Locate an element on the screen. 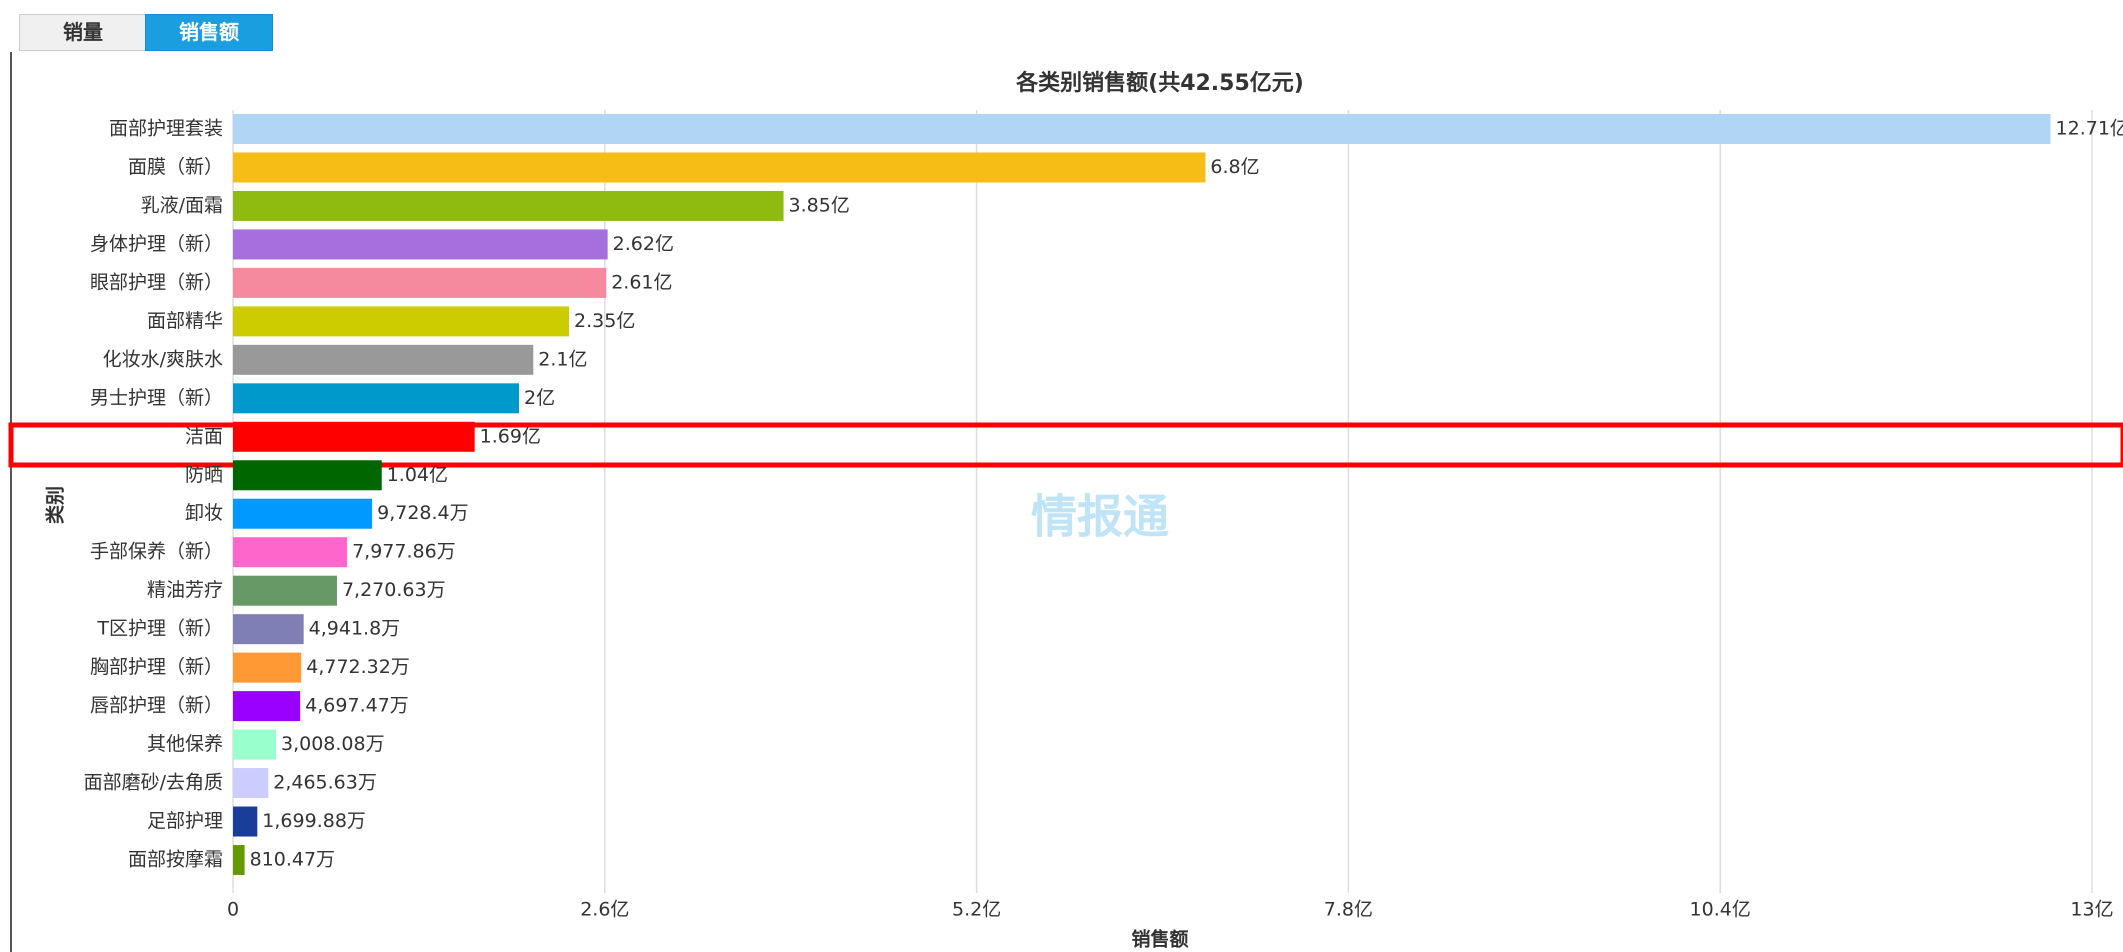 The height and width of the screenshot is (952, 2123). value-label: 1.04亿 is located at coordinates (417, 475).